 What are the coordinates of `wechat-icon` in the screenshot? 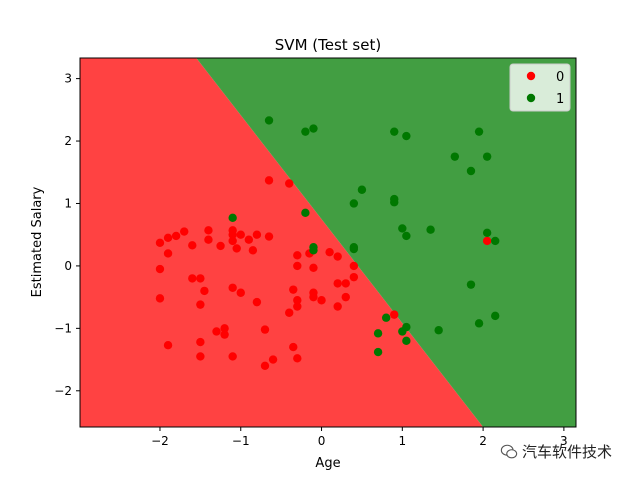 It's located at (509, 451).